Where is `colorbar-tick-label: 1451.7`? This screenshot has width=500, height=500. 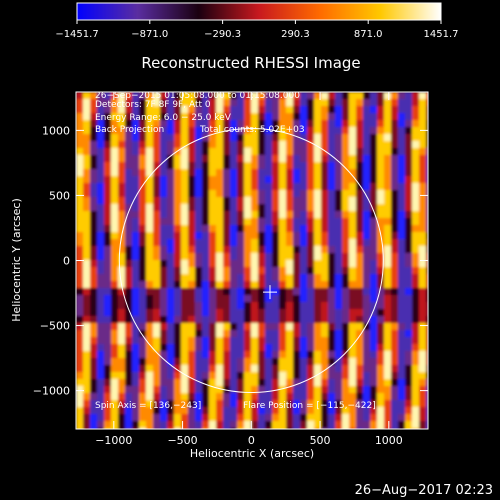
colorbar-tick-label: 1451.7 is located at coordinates (441, 34).